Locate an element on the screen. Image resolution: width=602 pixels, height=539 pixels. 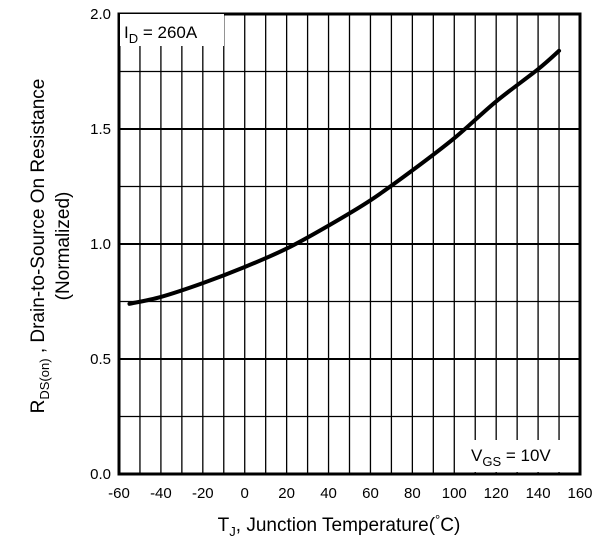
x-axis-label-main: T is located at coordinates (224, 525).